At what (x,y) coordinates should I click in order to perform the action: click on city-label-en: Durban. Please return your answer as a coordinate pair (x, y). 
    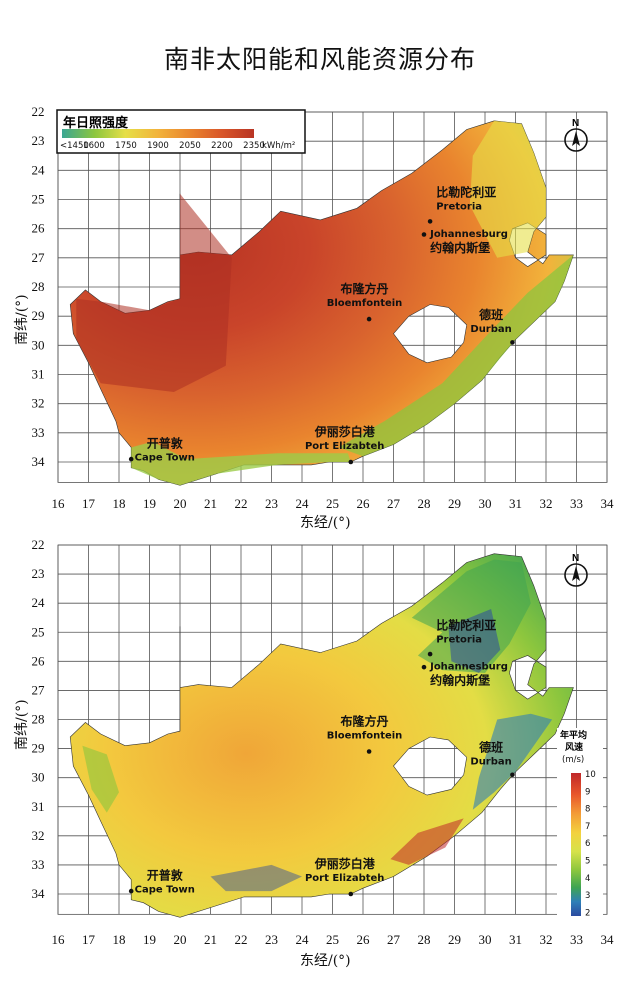
    Looking at the image, I should click on (490, 329).